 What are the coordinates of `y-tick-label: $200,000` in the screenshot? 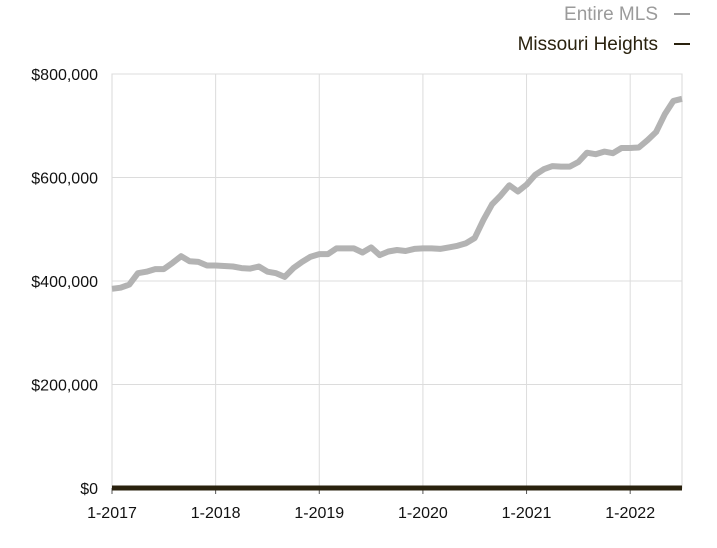 It's located at (64, 386).